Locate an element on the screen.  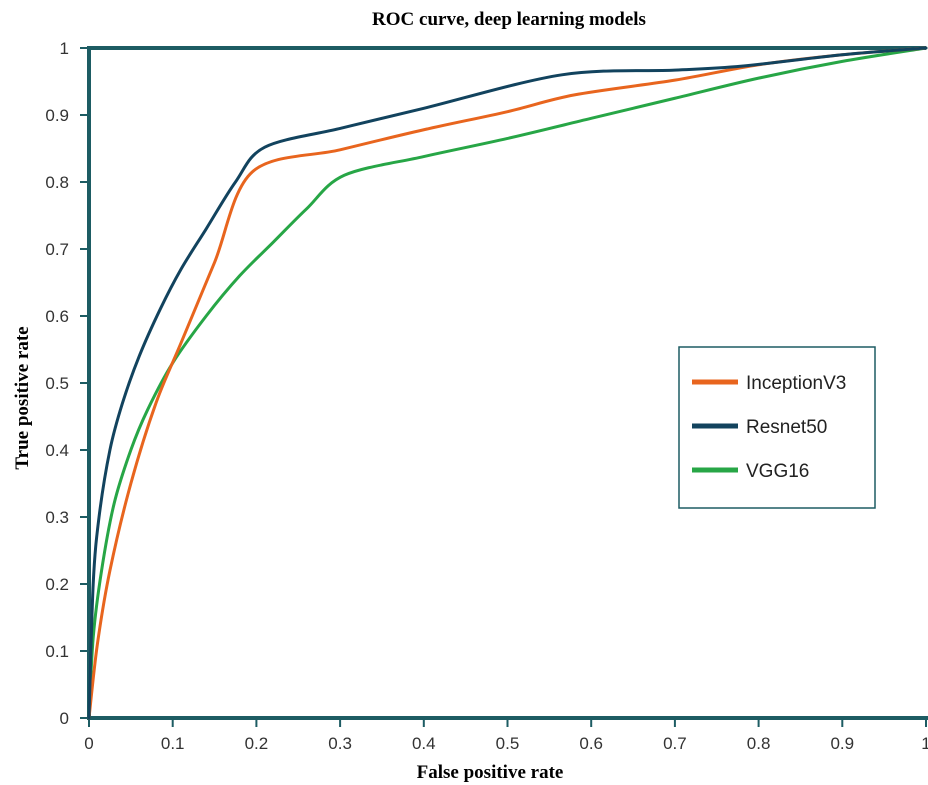
legend-label-vgg16: VGG16 is located at coordinates (777, 471).